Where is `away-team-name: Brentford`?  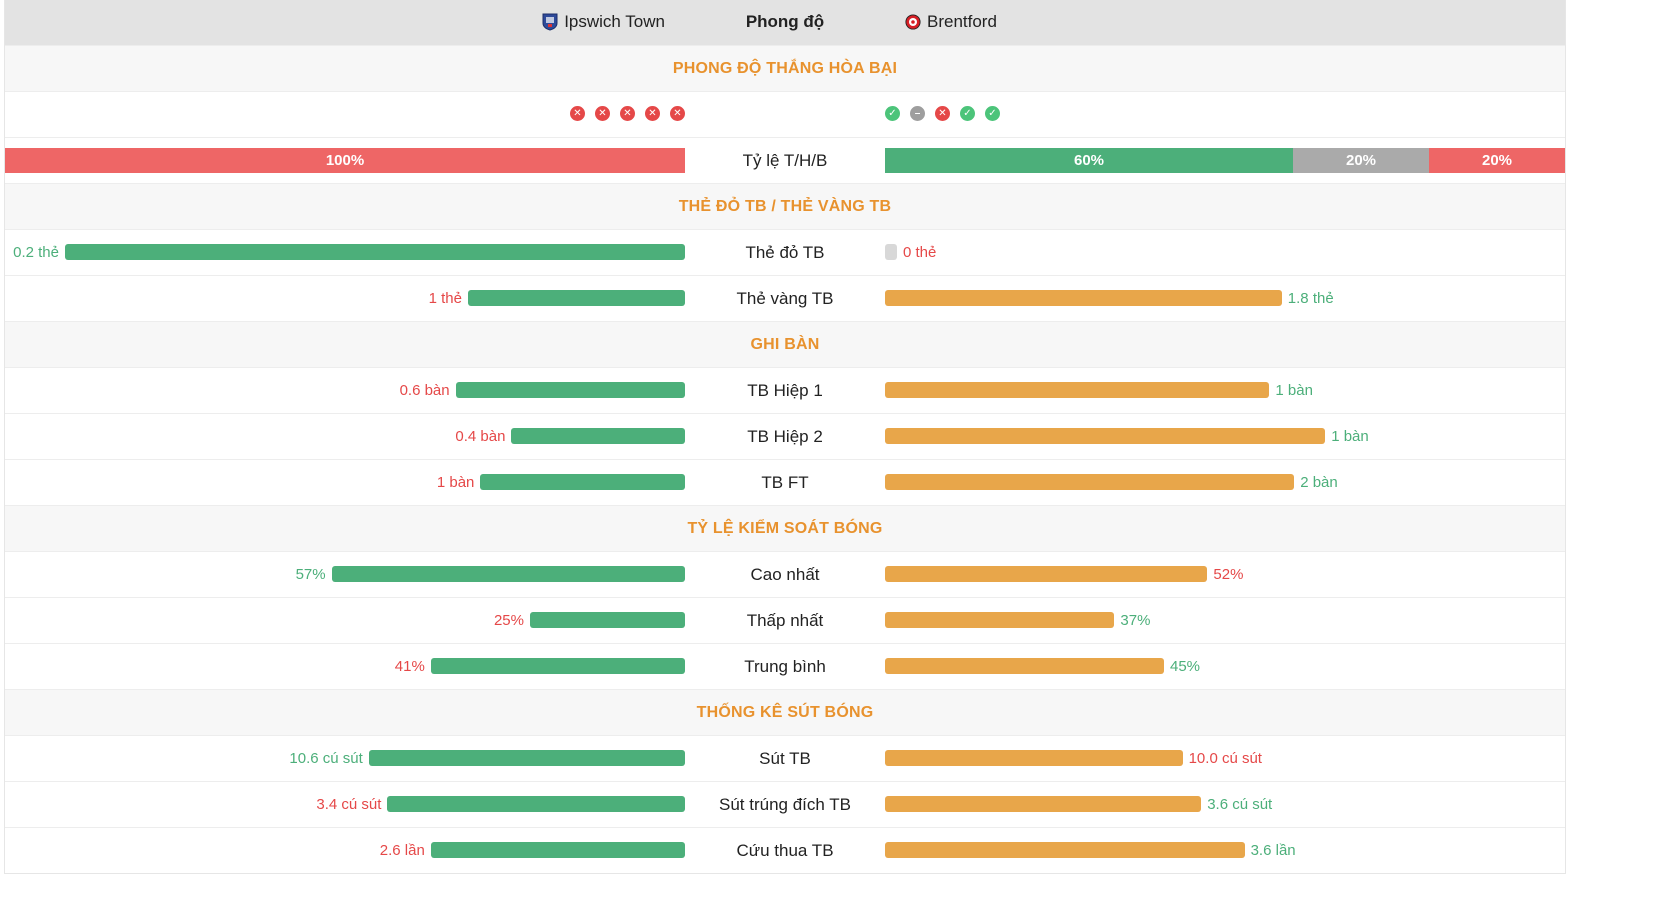
away-team-name: Brentford is located at coordinates (962, 21).